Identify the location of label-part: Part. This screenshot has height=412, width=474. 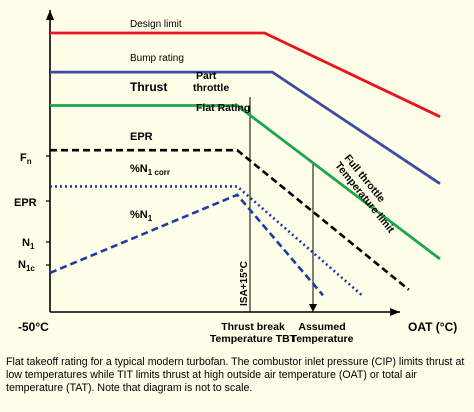
(206, 76).